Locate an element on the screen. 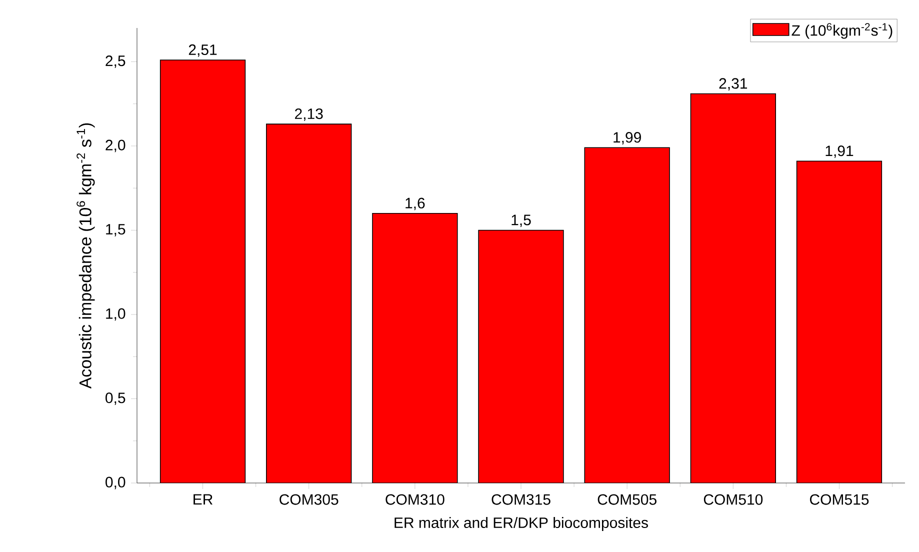 The width and height of the screenshot is (919, 552). y-tick-label: 2,0 is located at coordinates (116, 146).